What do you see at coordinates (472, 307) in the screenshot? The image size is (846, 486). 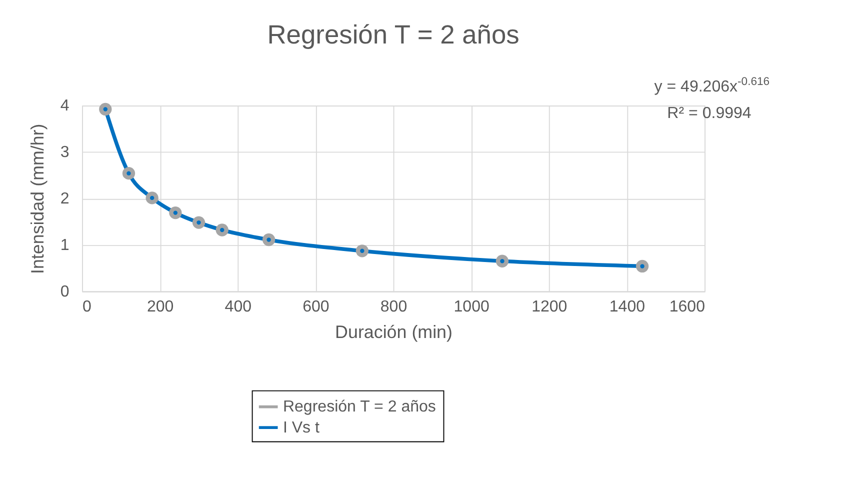 I see `x-tick-label: 1000` at bounding box center [472, 307].